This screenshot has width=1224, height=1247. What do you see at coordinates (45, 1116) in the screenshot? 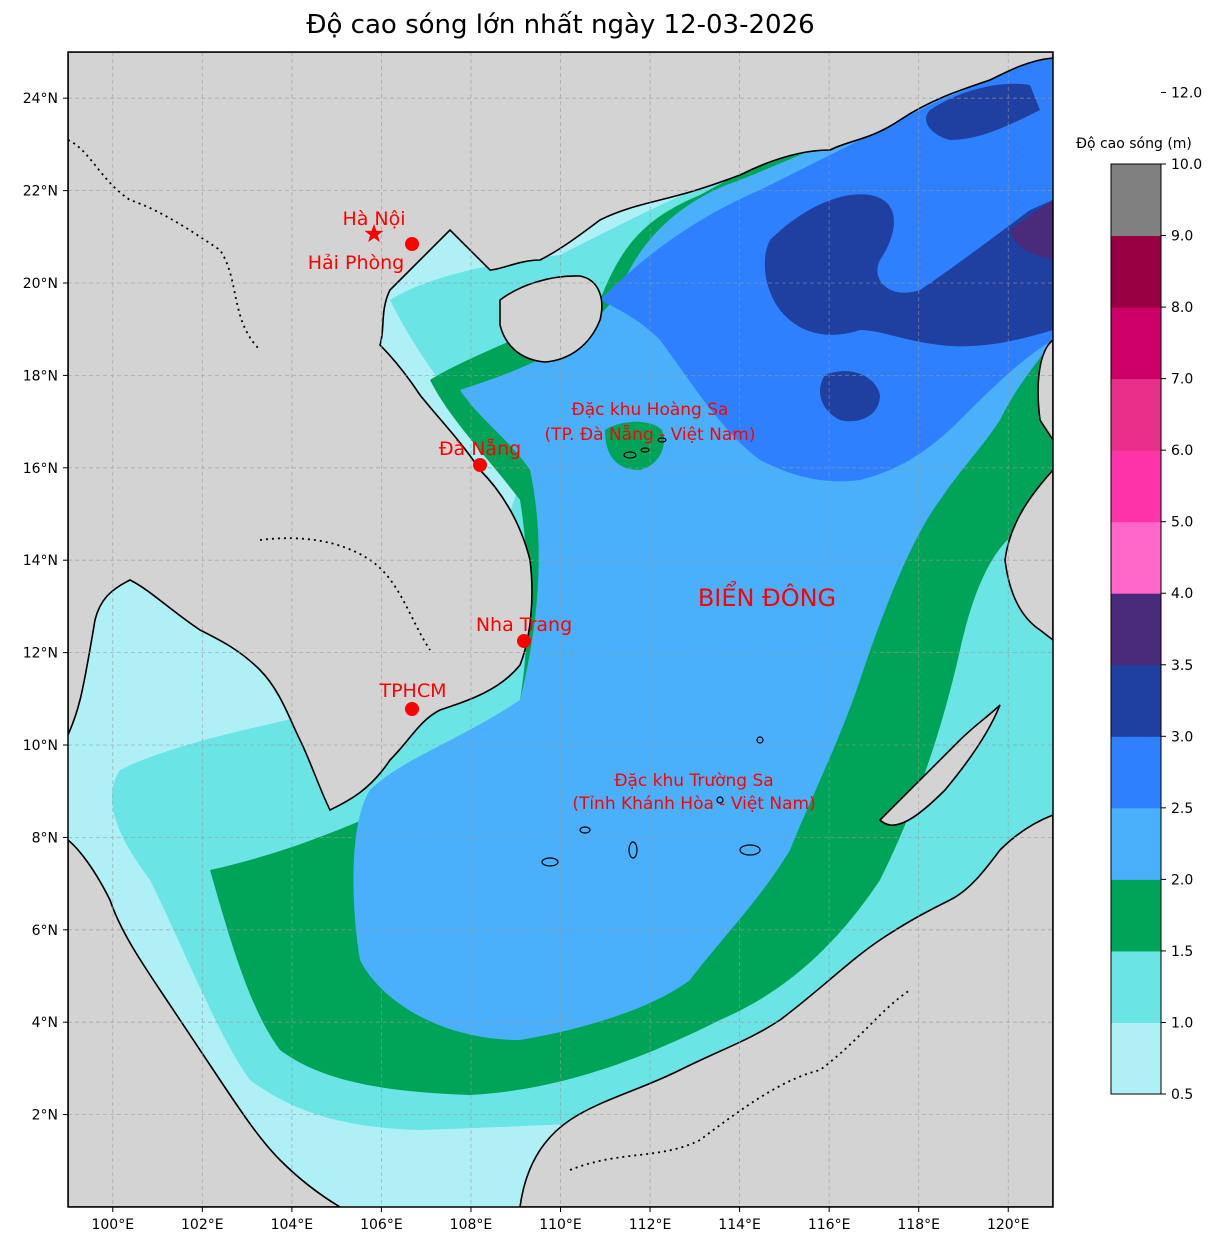
I see `lat-tick-label: 2°N` at bounding box center [45, 1116].